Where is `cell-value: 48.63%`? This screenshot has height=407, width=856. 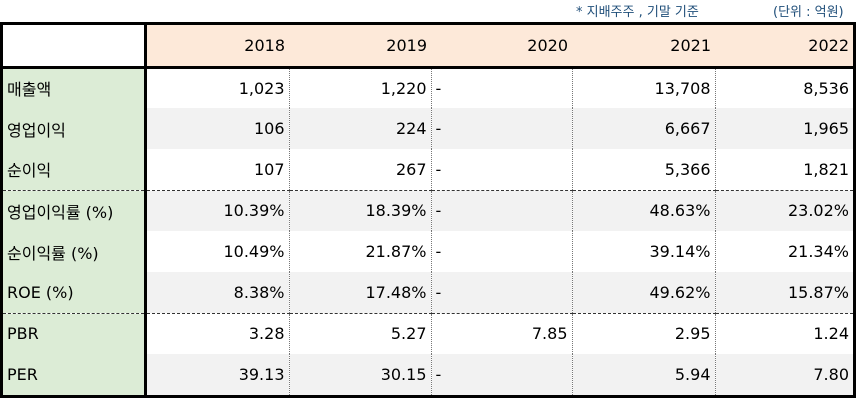 cell-value: 48.63% is located at coordinates (644, 210).